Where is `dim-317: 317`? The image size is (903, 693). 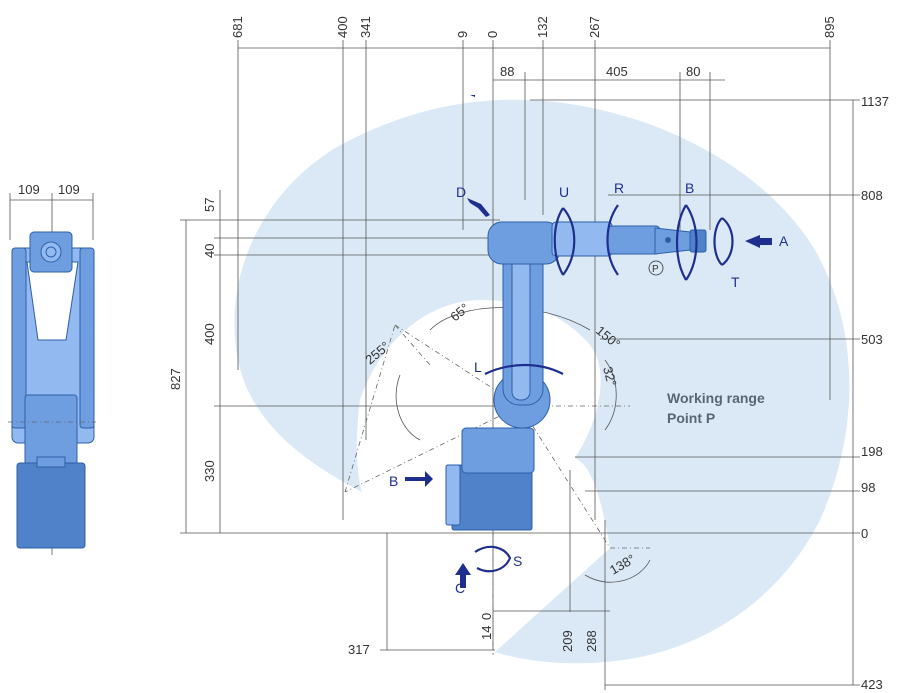 dim-317: 317 is located at coordinates (359, 649).